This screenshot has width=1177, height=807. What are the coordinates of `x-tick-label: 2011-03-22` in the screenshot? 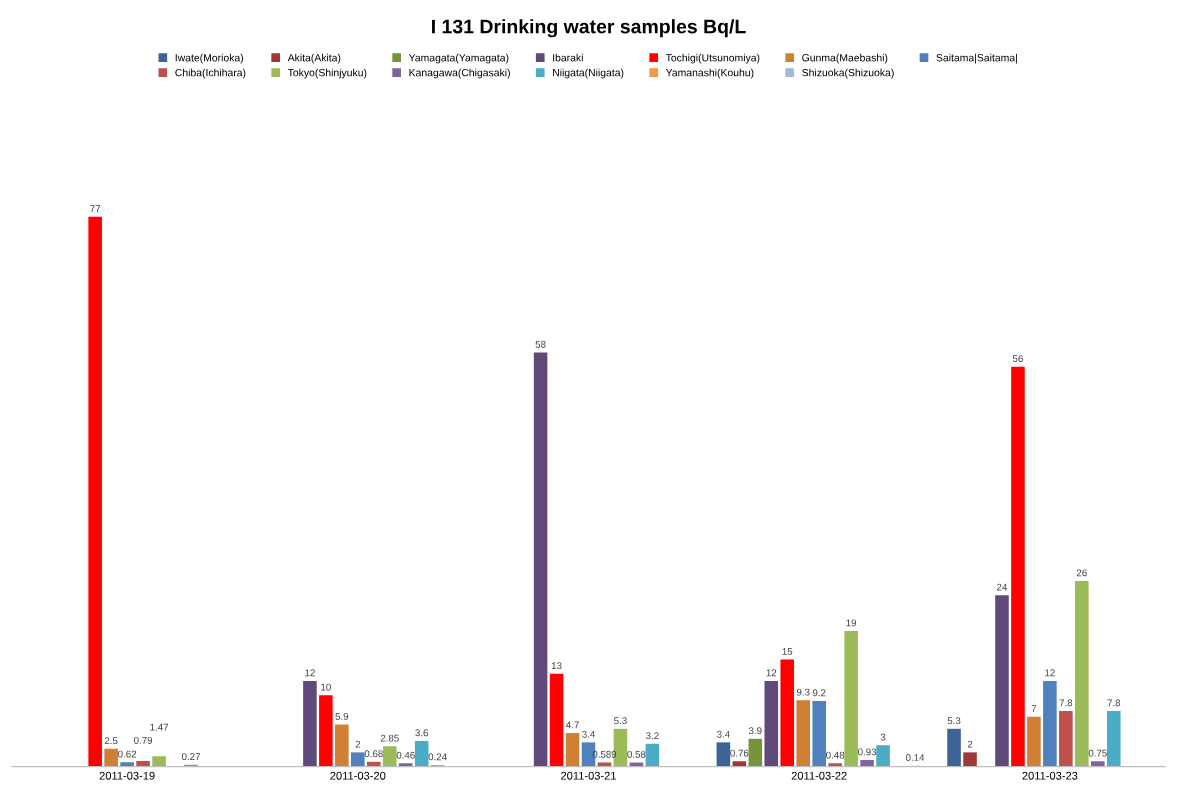 It's located at (819, 775).